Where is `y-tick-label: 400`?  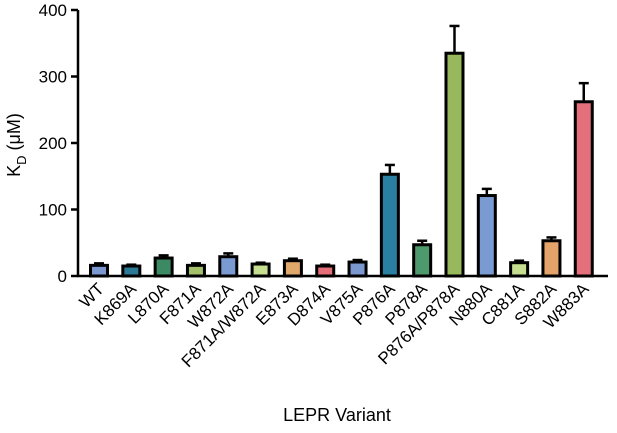
y-tick-label: 400 is located at coordinates (53, 10).